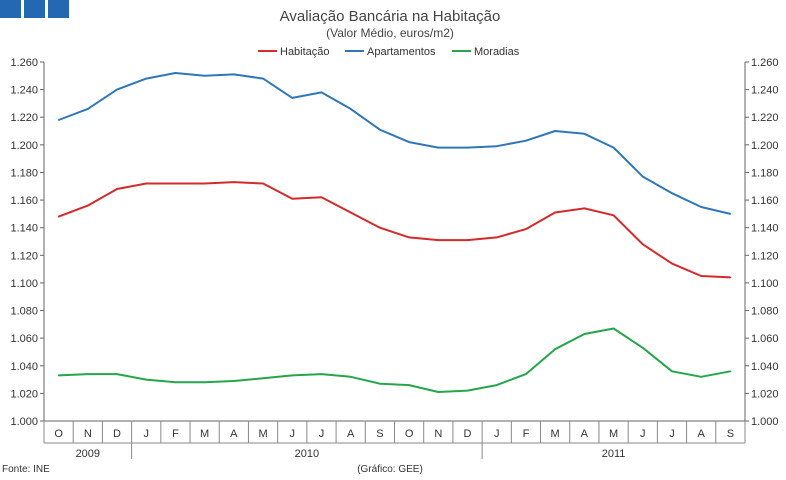 The image size is (786, 480). I want to click on y-tick-label-right: 1.020, so click(765, 394).